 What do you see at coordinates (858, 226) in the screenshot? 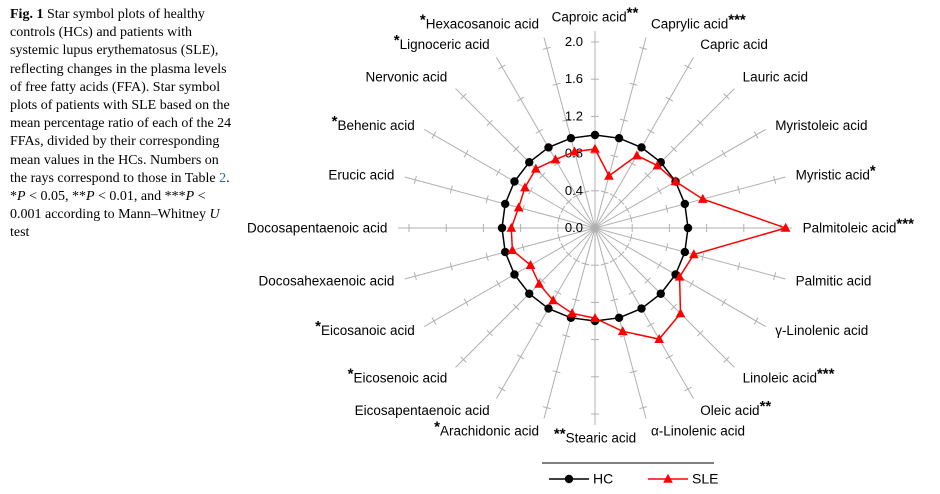
I see `category-label: Palmitoleic acid***` at bounding box center [858, 226].